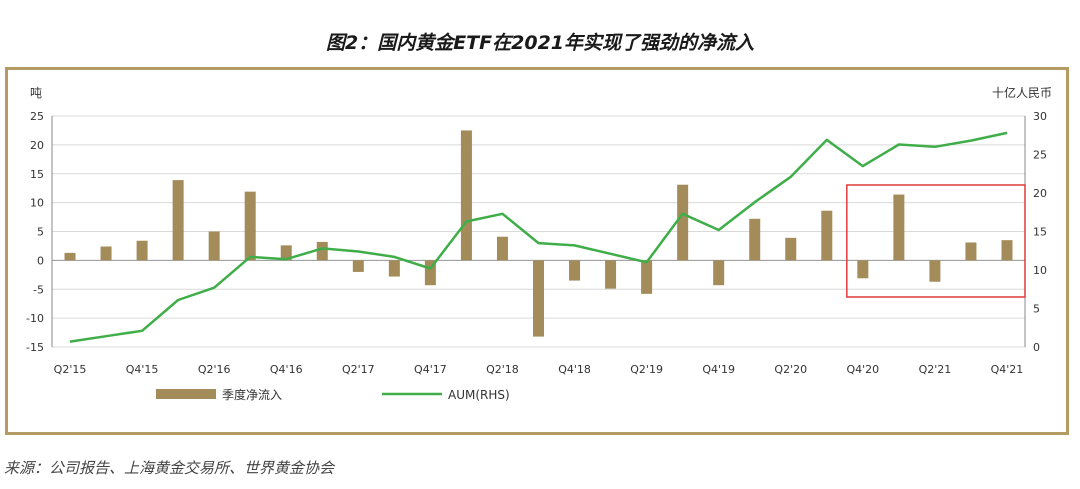  Describe the element at coordinates (35, 347) in the screenshot. I see `left-tick-label: -15` at that location.